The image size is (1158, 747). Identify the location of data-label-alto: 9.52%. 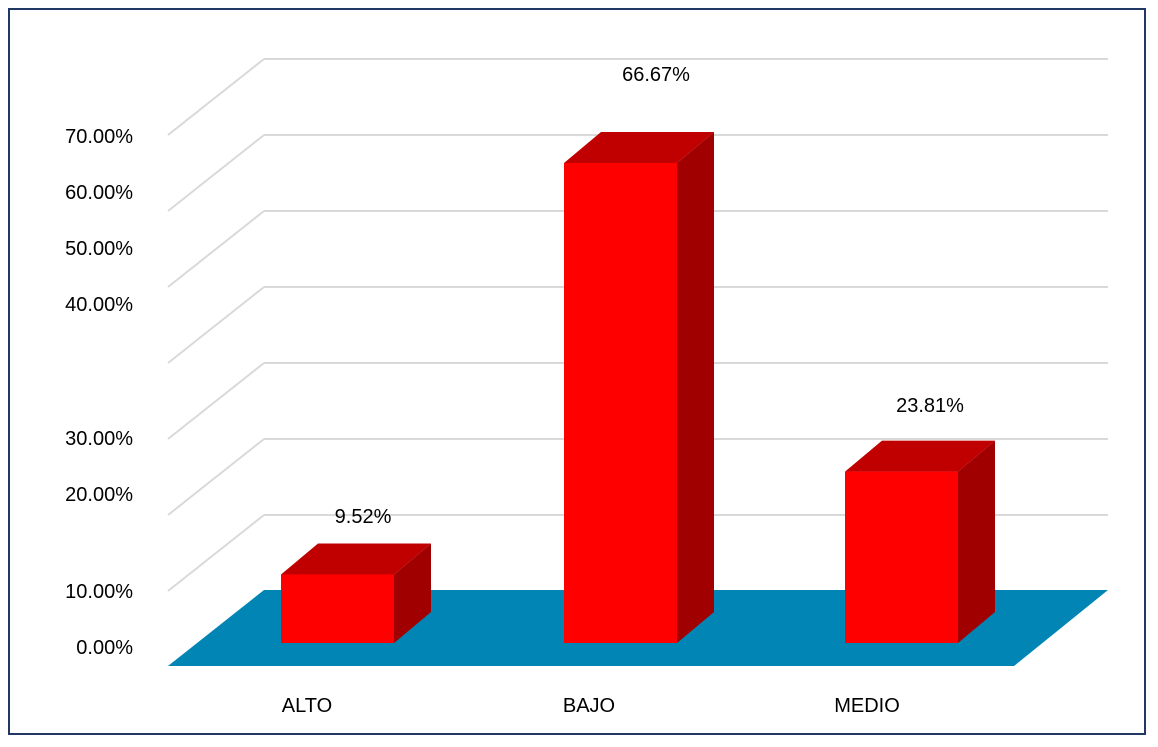
(363, 517).